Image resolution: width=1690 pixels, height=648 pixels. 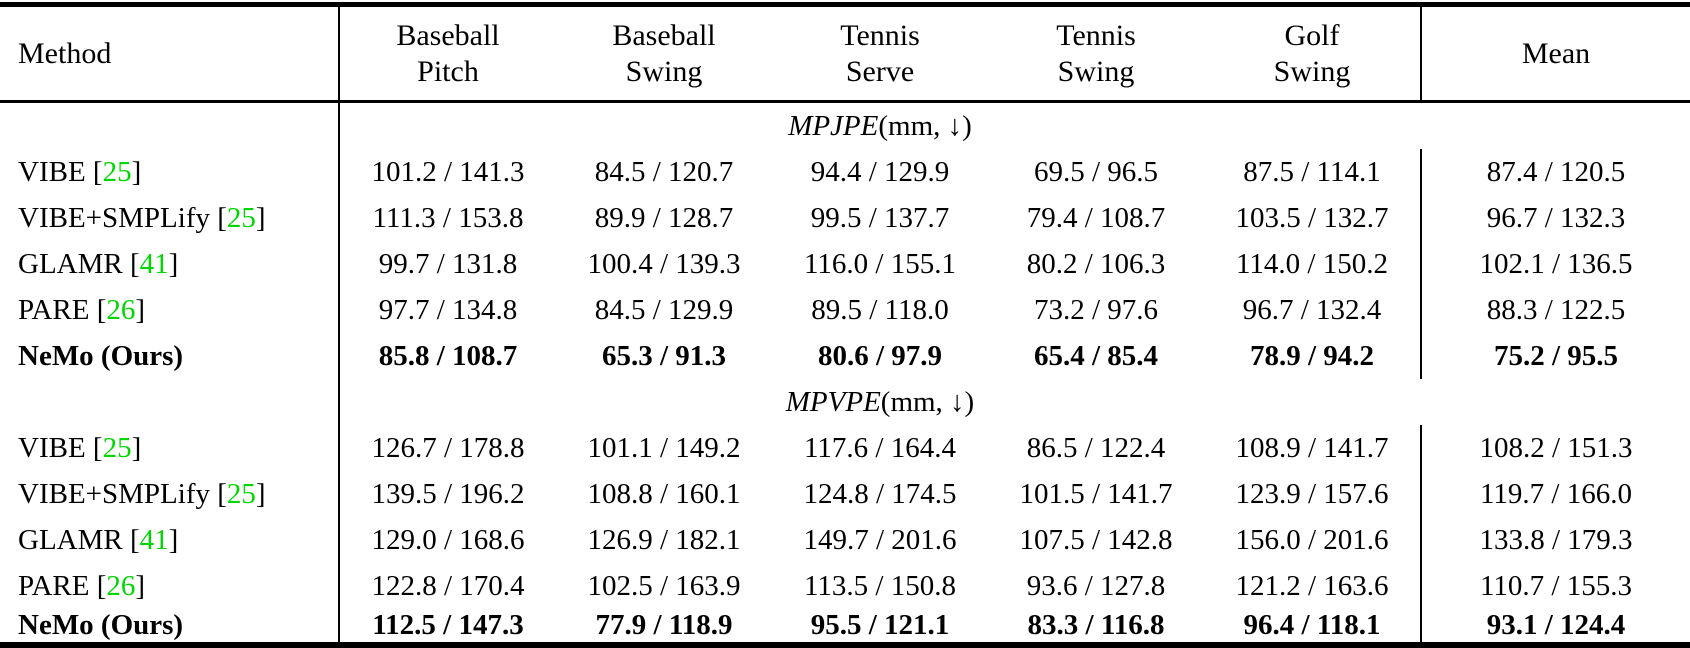 I want to click on value-cell: 87.5 / 114.1, so click(x=1312, y=171).